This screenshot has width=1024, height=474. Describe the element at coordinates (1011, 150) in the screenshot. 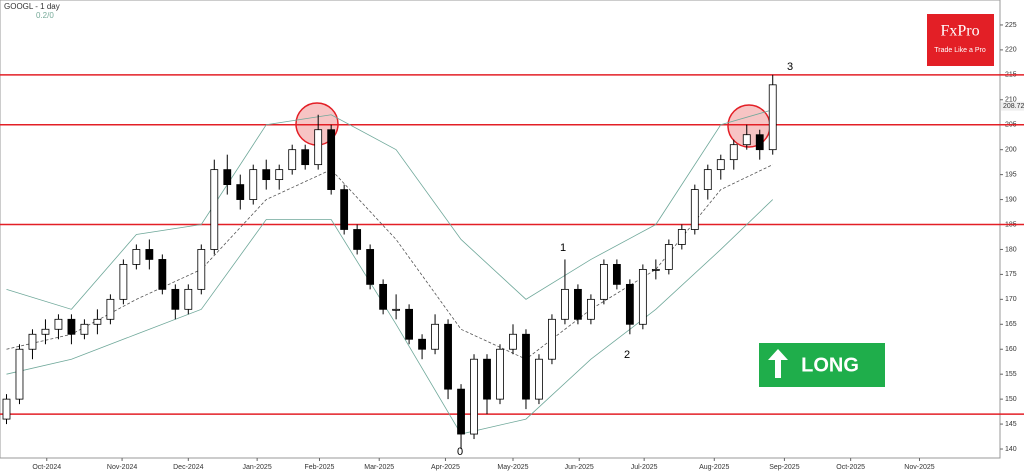

I see `y-tick-label: 200` at that location.